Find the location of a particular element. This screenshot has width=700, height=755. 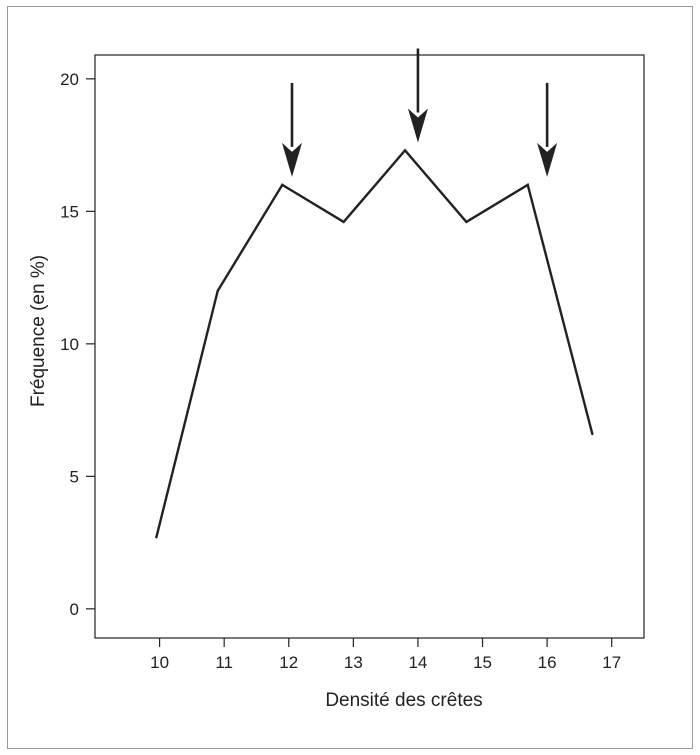

y-axis: 0 5 10 15 20 is located at coordinates (77, 344).